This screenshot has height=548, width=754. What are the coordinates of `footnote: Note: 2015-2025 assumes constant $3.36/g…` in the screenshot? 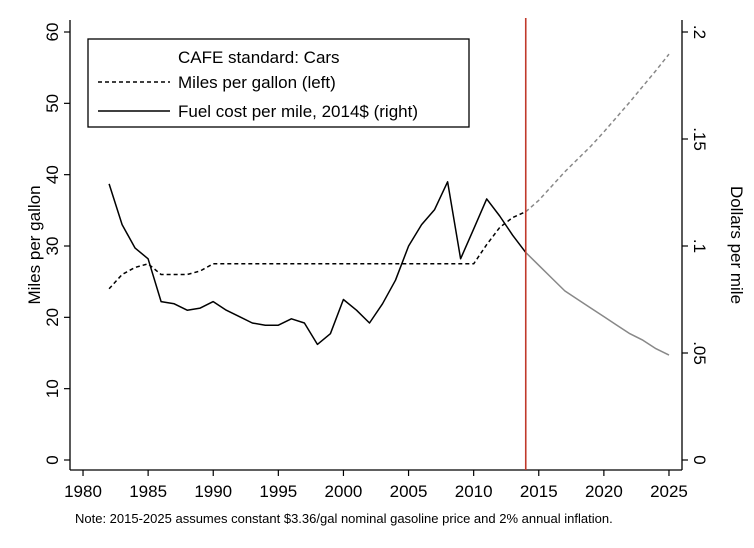 It's located at (344, 518).